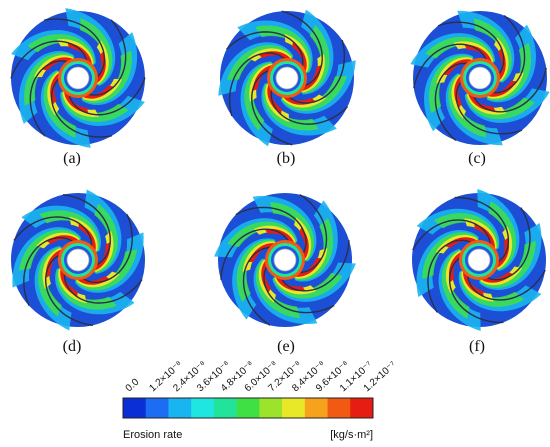  I want to click on impeller-contour-d, so click(78, 260).